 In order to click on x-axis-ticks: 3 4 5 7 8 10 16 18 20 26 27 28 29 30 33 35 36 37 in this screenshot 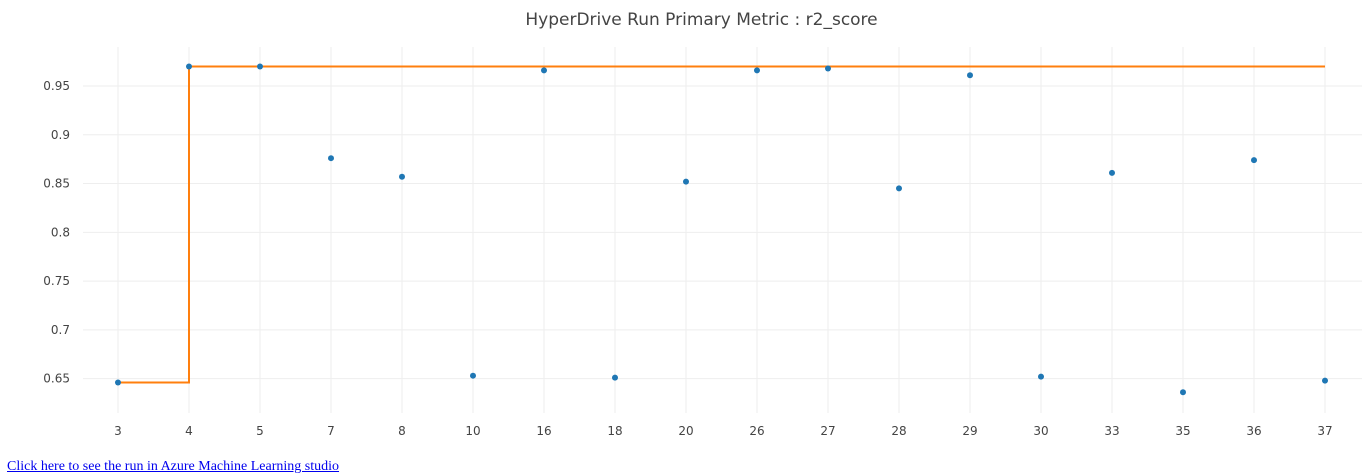, I will do `click(723, 431)`.